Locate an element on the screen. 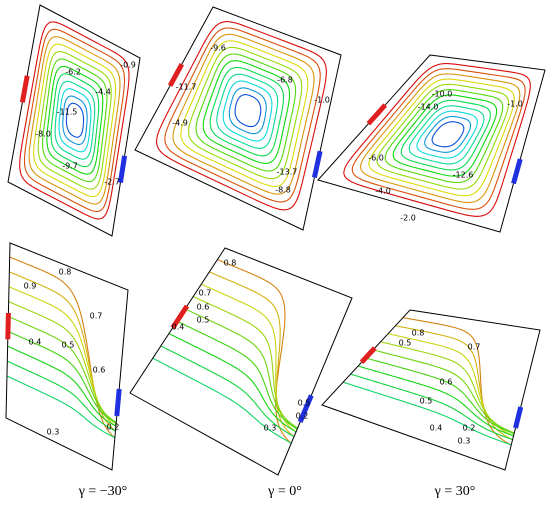  contour-label: -12.6 is located at coordinates (463, 175).